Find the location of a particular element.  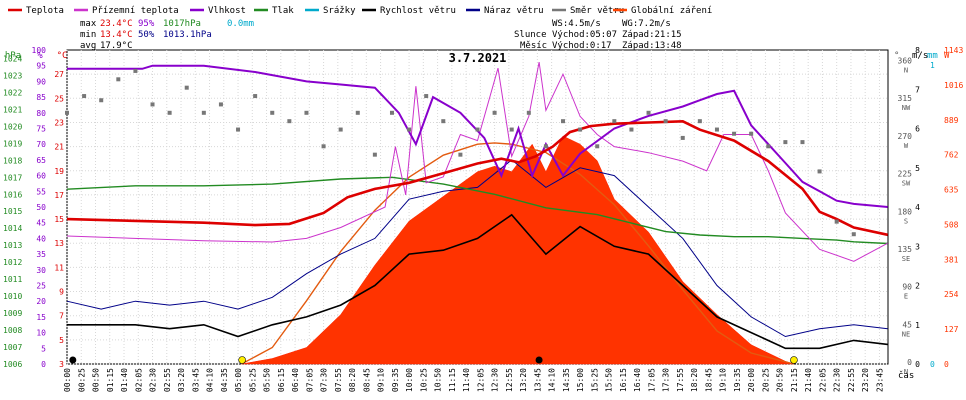

axis-ms-tick: 5 is located at coordinates (917, 168).